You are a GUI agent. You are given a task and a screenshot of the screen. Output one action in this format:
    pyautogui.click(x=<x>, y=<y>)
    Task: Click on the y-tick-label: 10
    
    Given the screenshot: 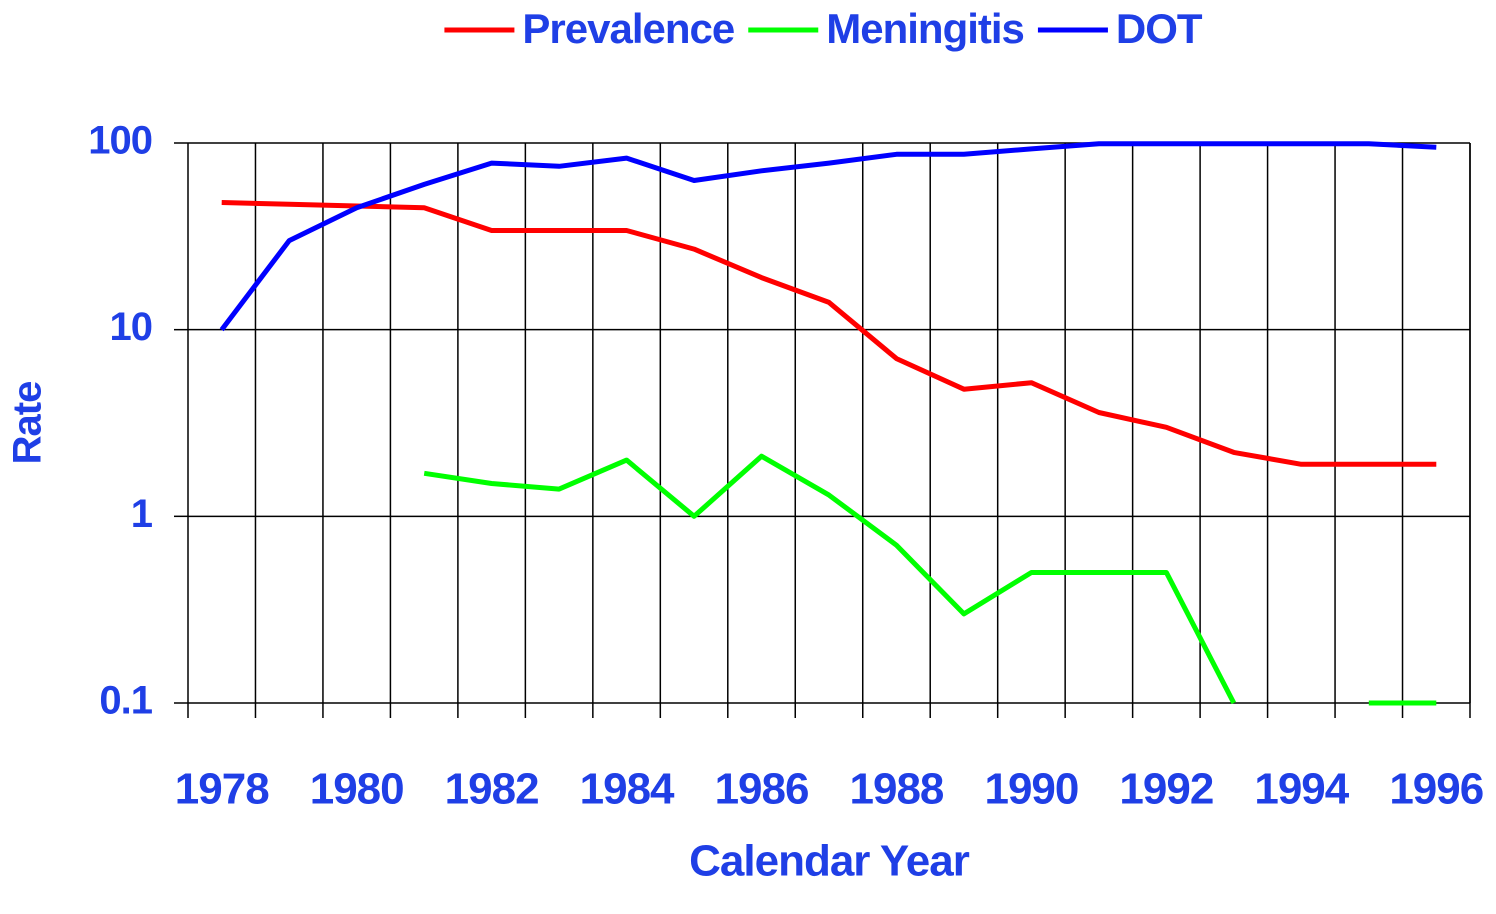 What is the action you would take?
    pyautogui.click(x=131, y=327)
    